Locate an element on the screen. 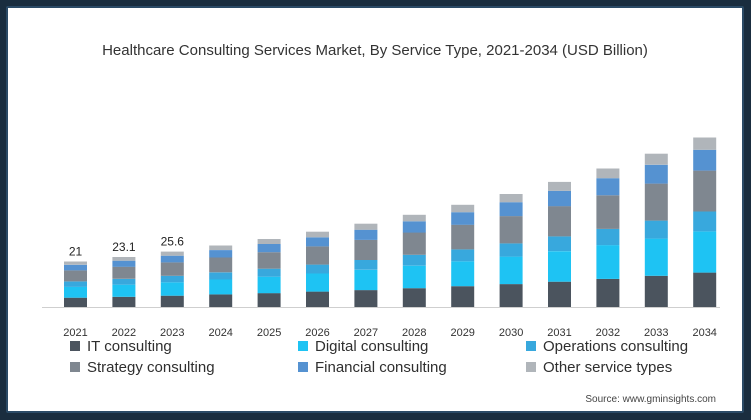 This screenshot has width=751, height=420. bar-segment-strategy-2026 is located at coordinates (317, 255).